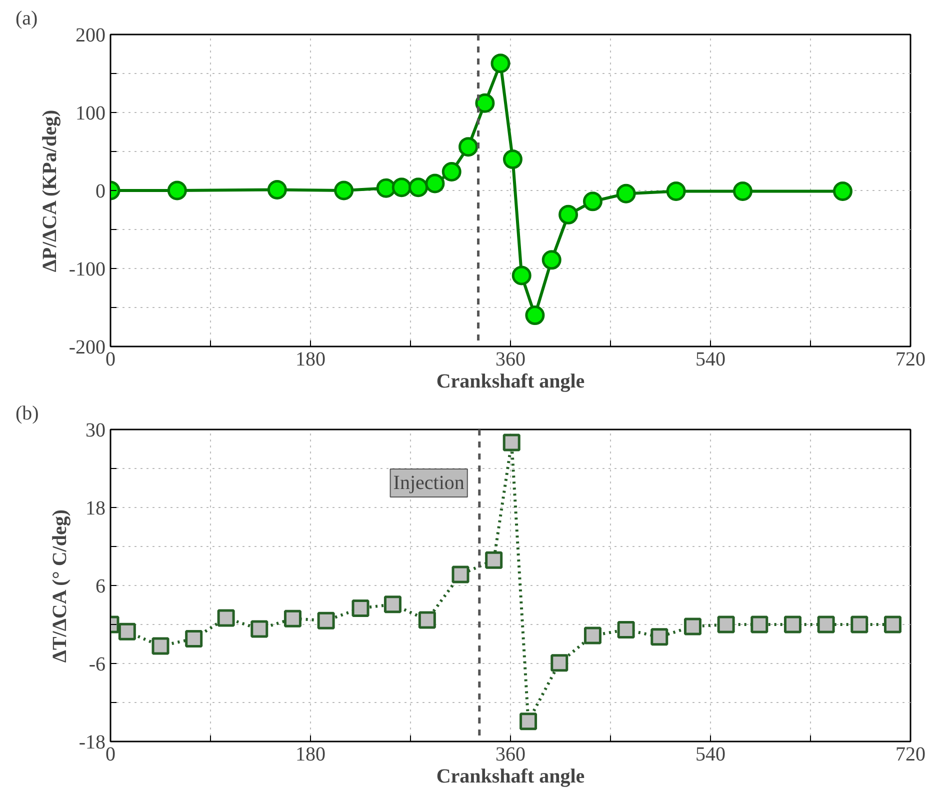 The height and width of the screenshot is (799, 941). I want to click on y-tick-label: -6, so click(97, 665).